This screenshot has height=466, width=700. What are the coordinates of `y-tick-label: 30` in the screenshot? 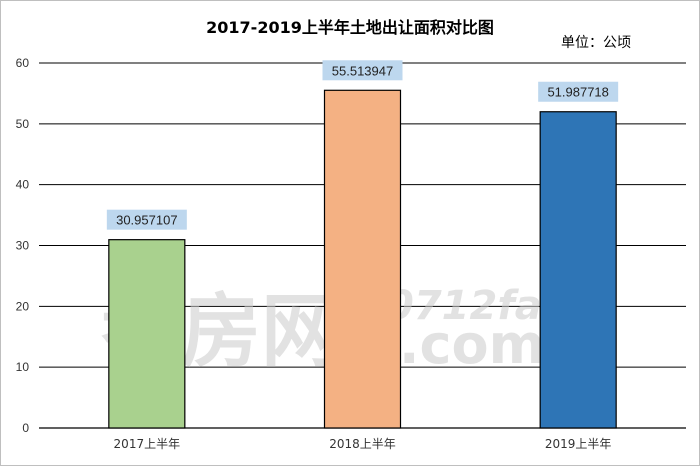 It's located at (23, 246).